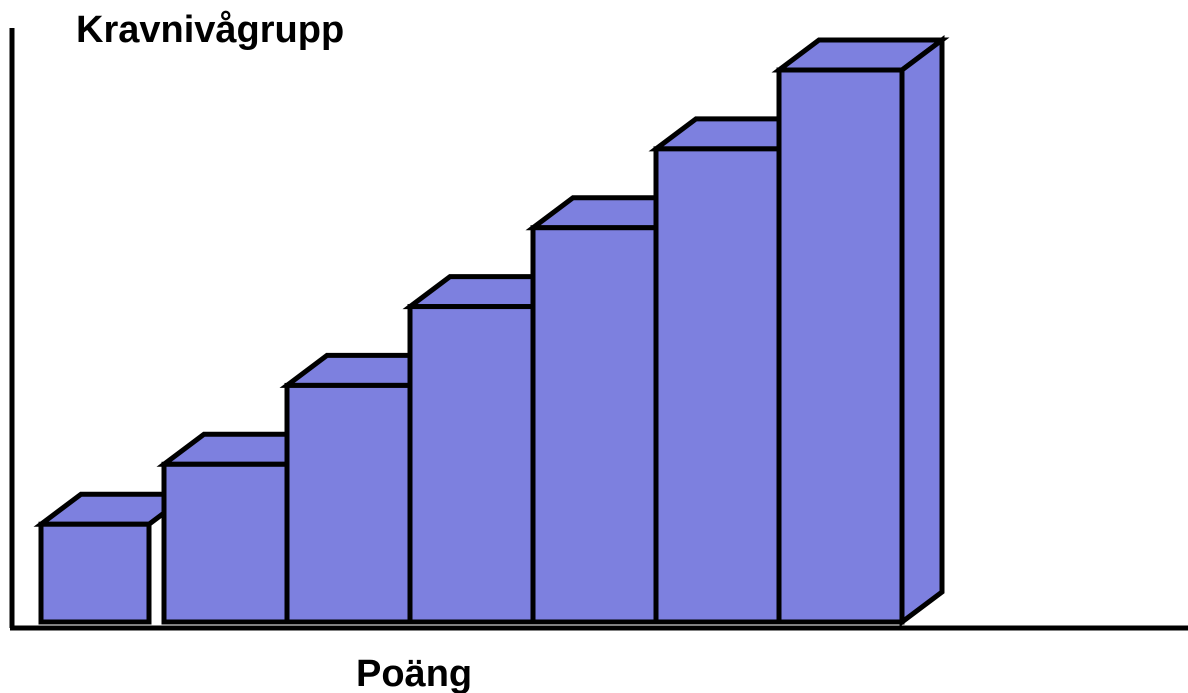  Describe the element at coordinates (414, 673) in the screenshot. I see `x-axis-title: Poäng` at that location.